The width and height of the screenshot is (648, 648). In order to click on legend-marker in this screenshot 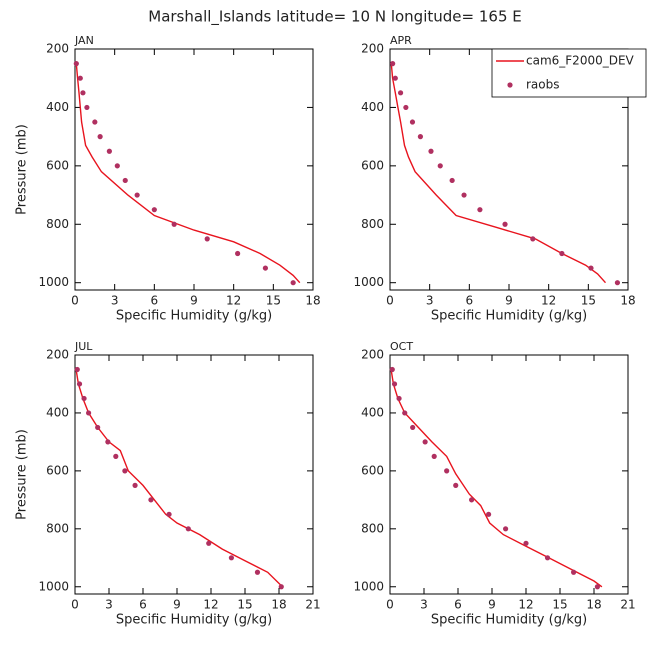, I will do `click(510, 85)`.